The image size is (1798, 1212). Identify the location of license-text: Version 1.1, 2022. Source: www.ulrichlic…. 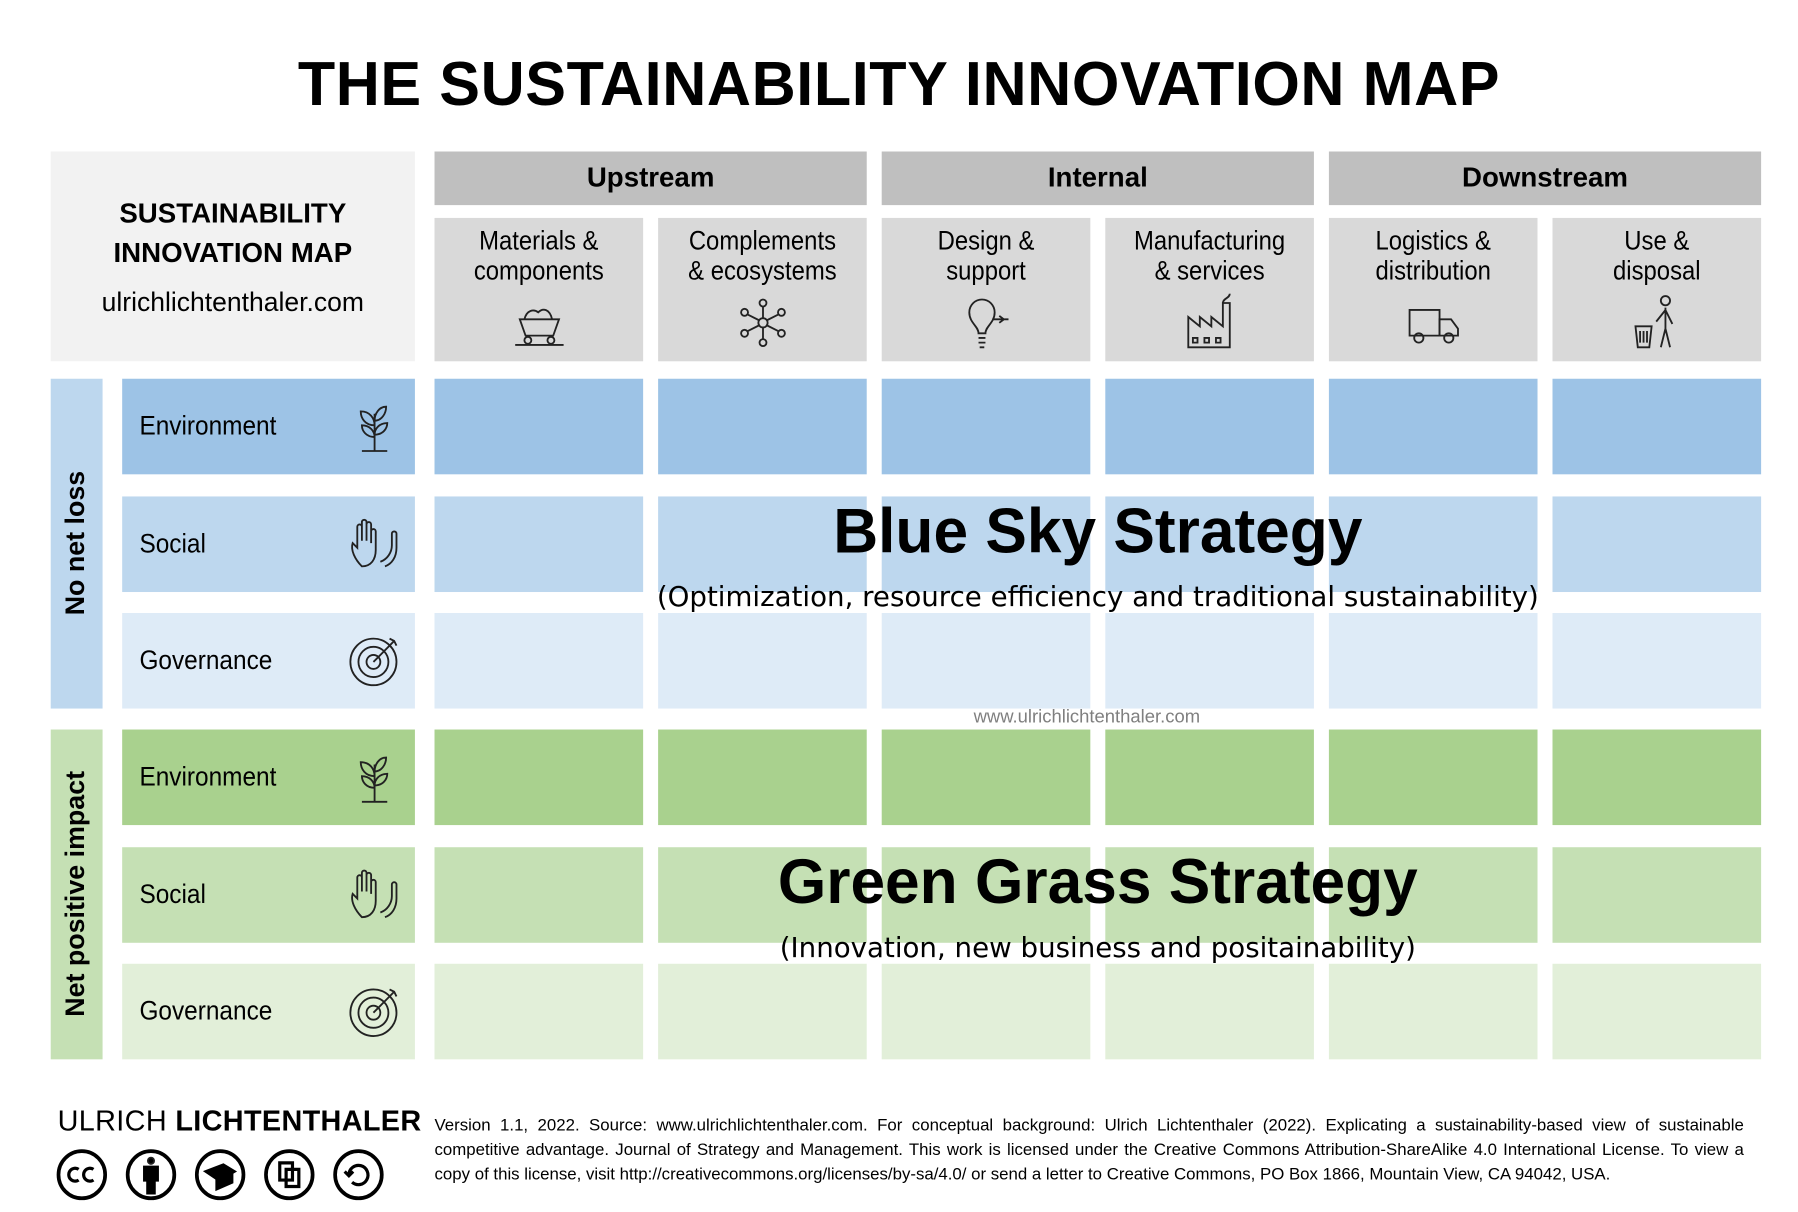
(1089, 1150).